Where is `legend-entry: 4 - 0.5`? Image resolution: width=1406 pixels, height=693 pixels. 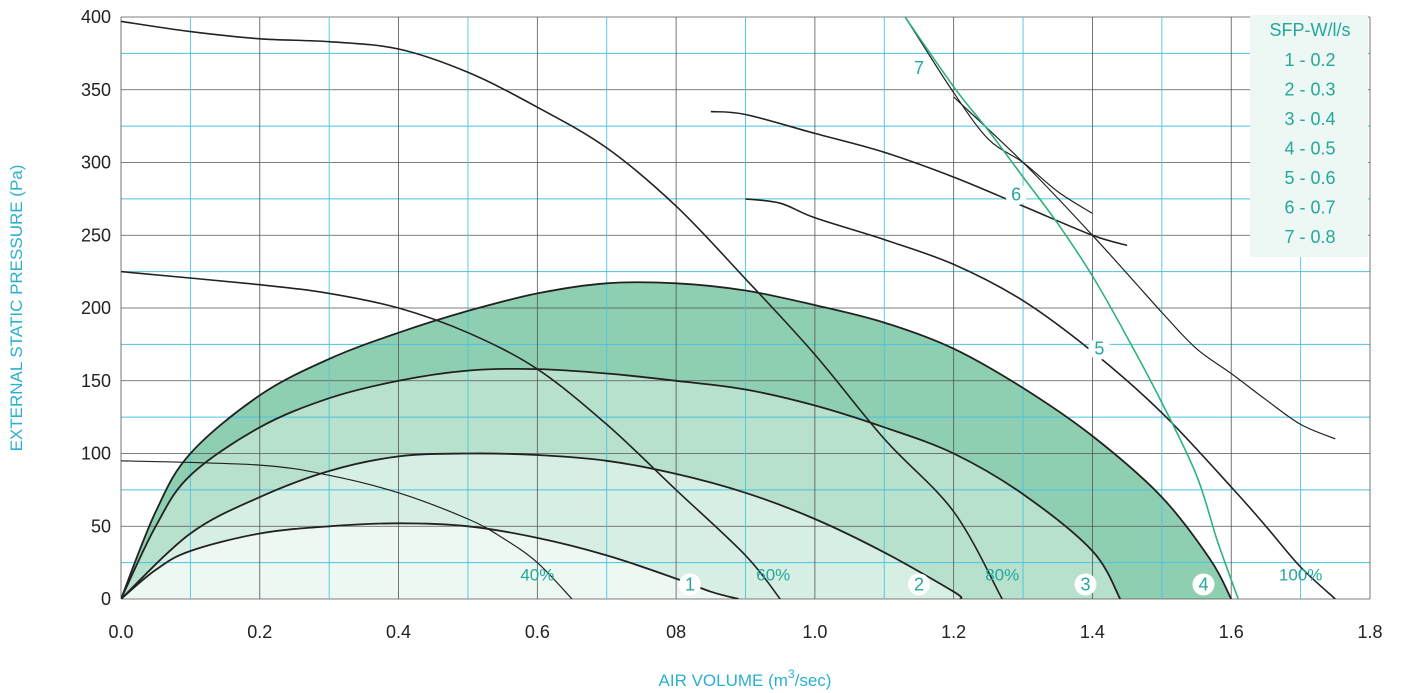 legend-entry: 4 - 0.5 is located at coordinates (1309, 149).